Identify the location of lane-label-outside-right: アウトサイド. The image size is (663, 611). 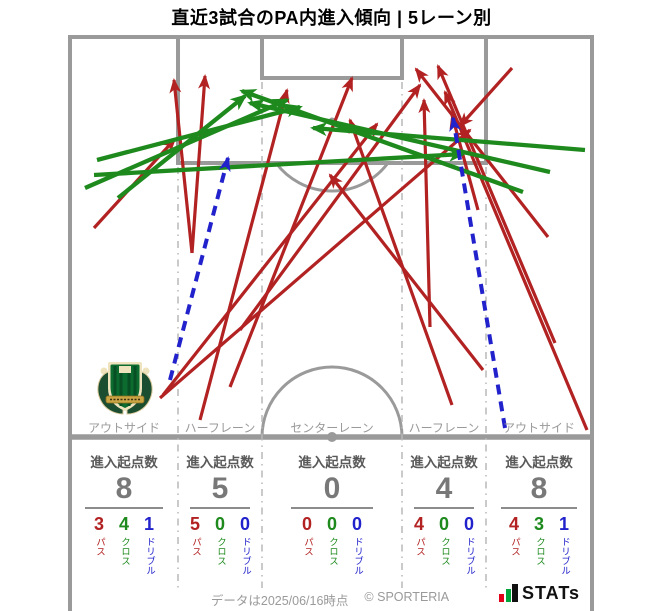
(539, 428).